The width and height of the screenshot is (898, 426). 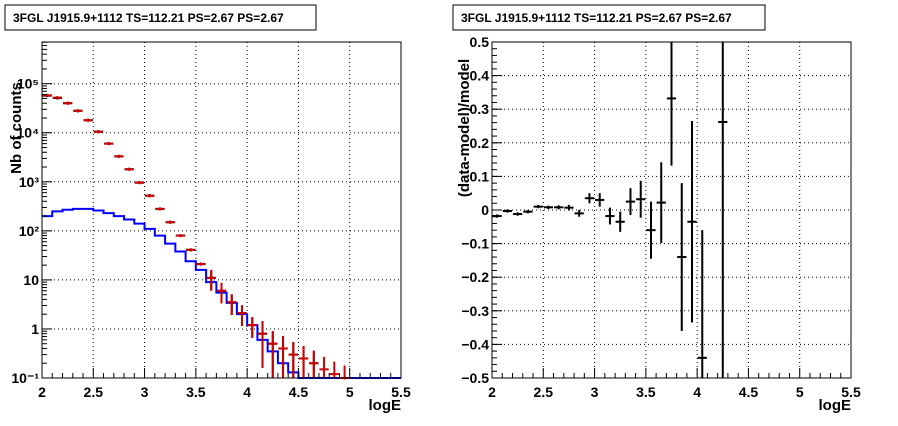 I want to click on right-title-box, so click(x=609, y=17).